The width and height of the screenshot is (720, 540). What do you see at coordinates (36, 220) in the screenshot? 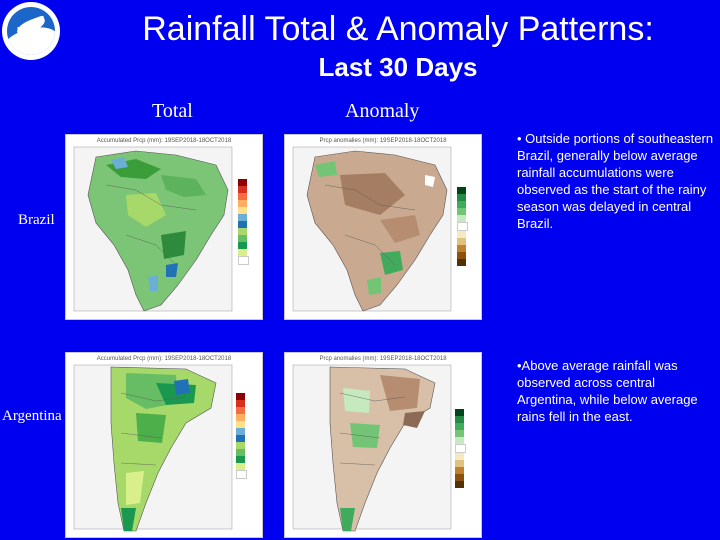
I see `row-label-brazil: Brazil` at bounding box center [36, 220].